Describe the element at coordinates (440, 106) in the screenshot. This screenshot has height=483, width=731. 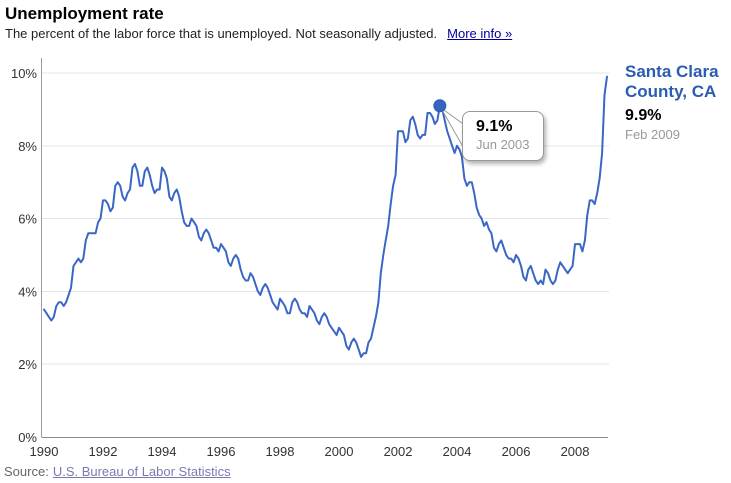
I see `data-point-marker` at that location.